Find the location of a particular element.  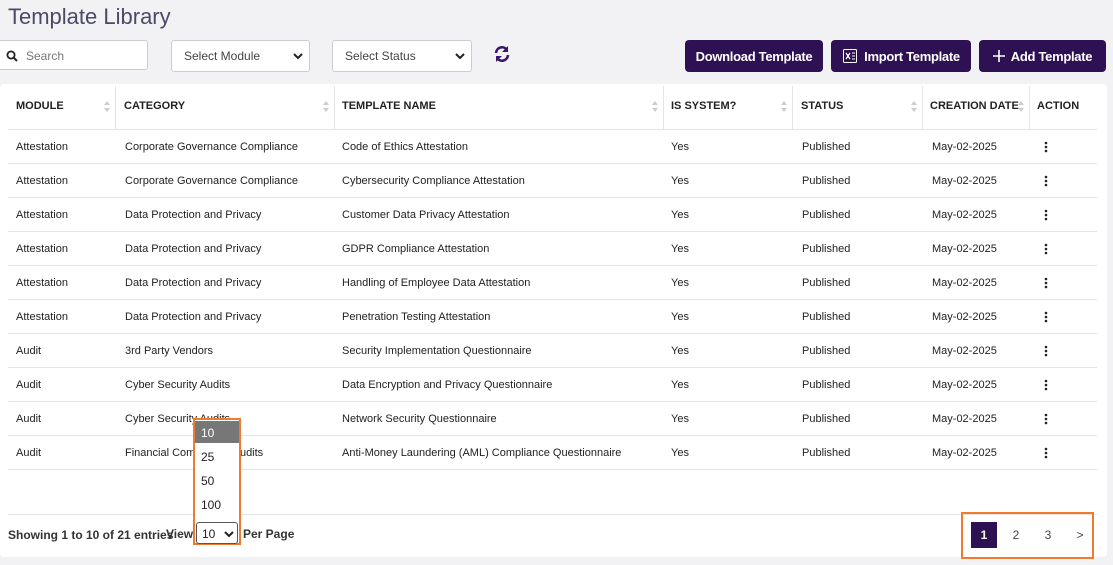

table-cell: Customer Data Privacy Attestation is located at coordinates (426, 215).